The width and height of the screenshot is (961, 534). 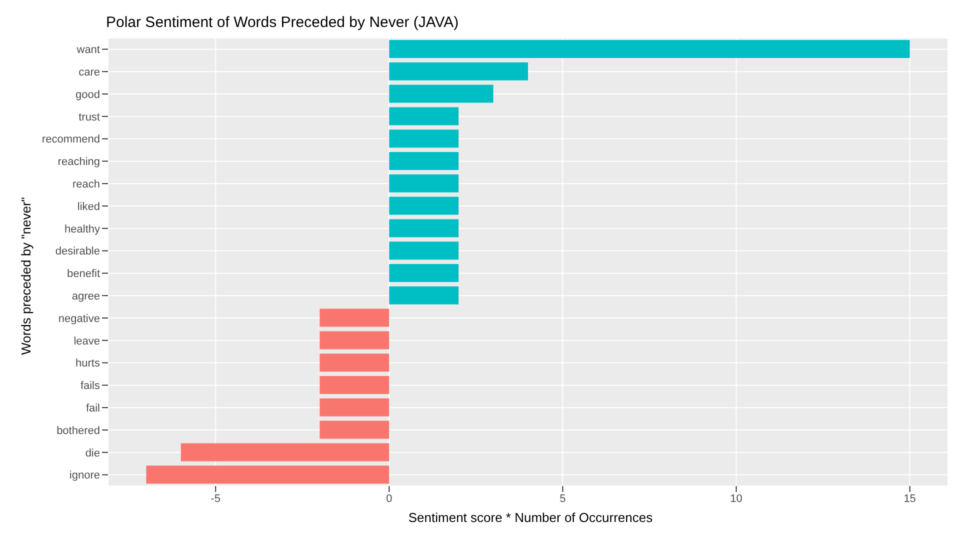 What do you see at coordinates (26, 276) in the screenshot?
I see `y-axis-title: Words preceded by "never"` at bounding box center [26, 276].